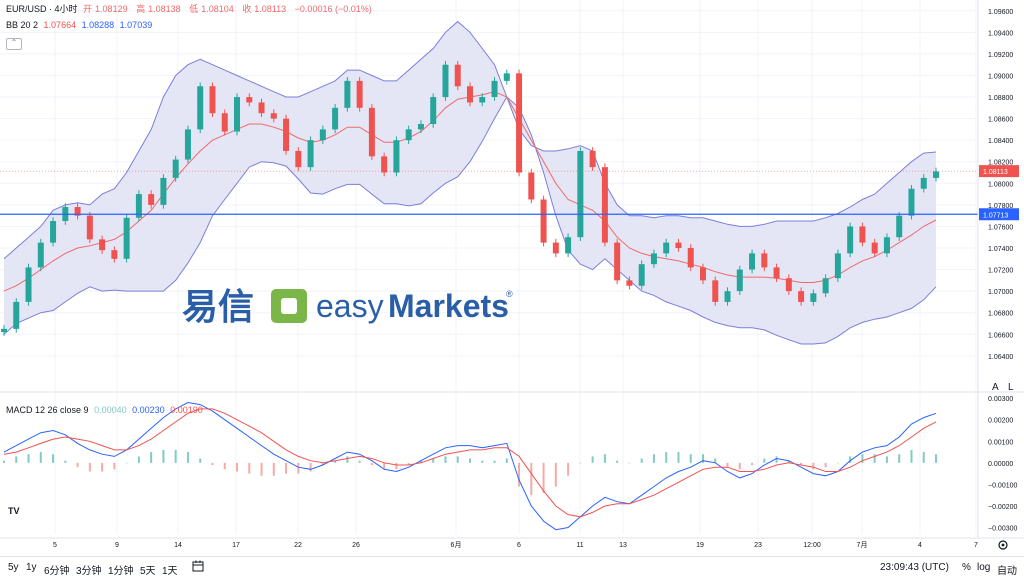  What do you see at coordinates (966, 567) in the screenshot?
I see `percent-toggle: %` at bounding box center [966, 567].